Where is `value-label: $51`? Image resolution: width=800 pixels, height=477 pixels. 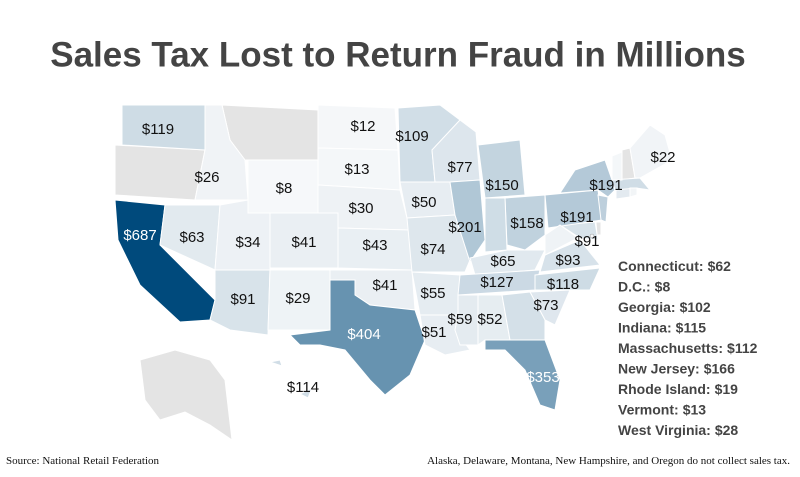 value-label: $51 is located at coordinates (433, 332).